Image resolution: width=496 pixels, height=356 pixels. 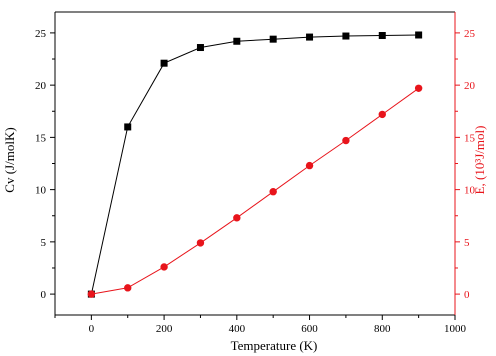 I want to click on y-right-tick-label: 15, so click(x=470, y=138).